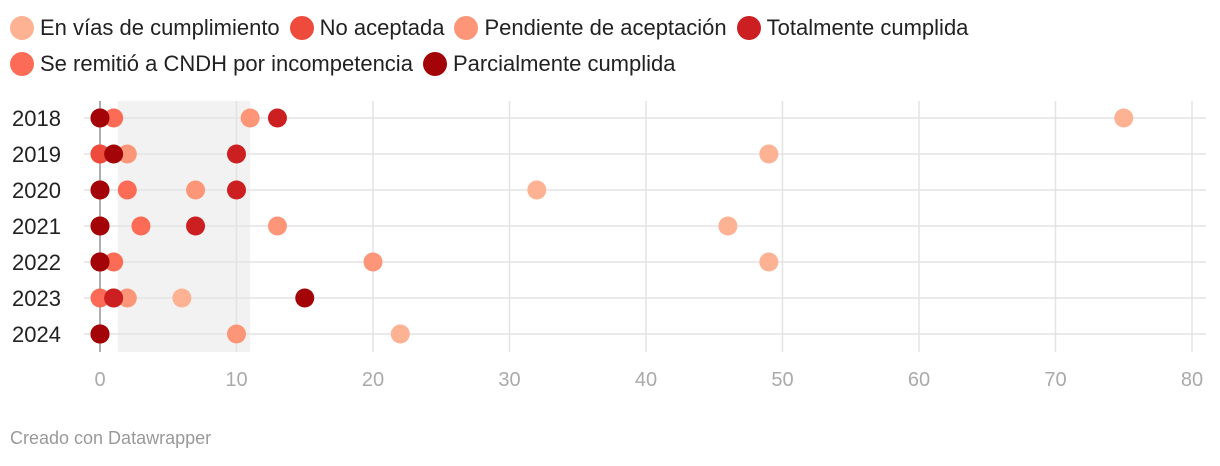 The height and width of the screenshot is (466, 1220). What do you see at coordinates (373, 380) in the screenshot?
I see `x-tick-label: 20` at bounding box center [373, 380].